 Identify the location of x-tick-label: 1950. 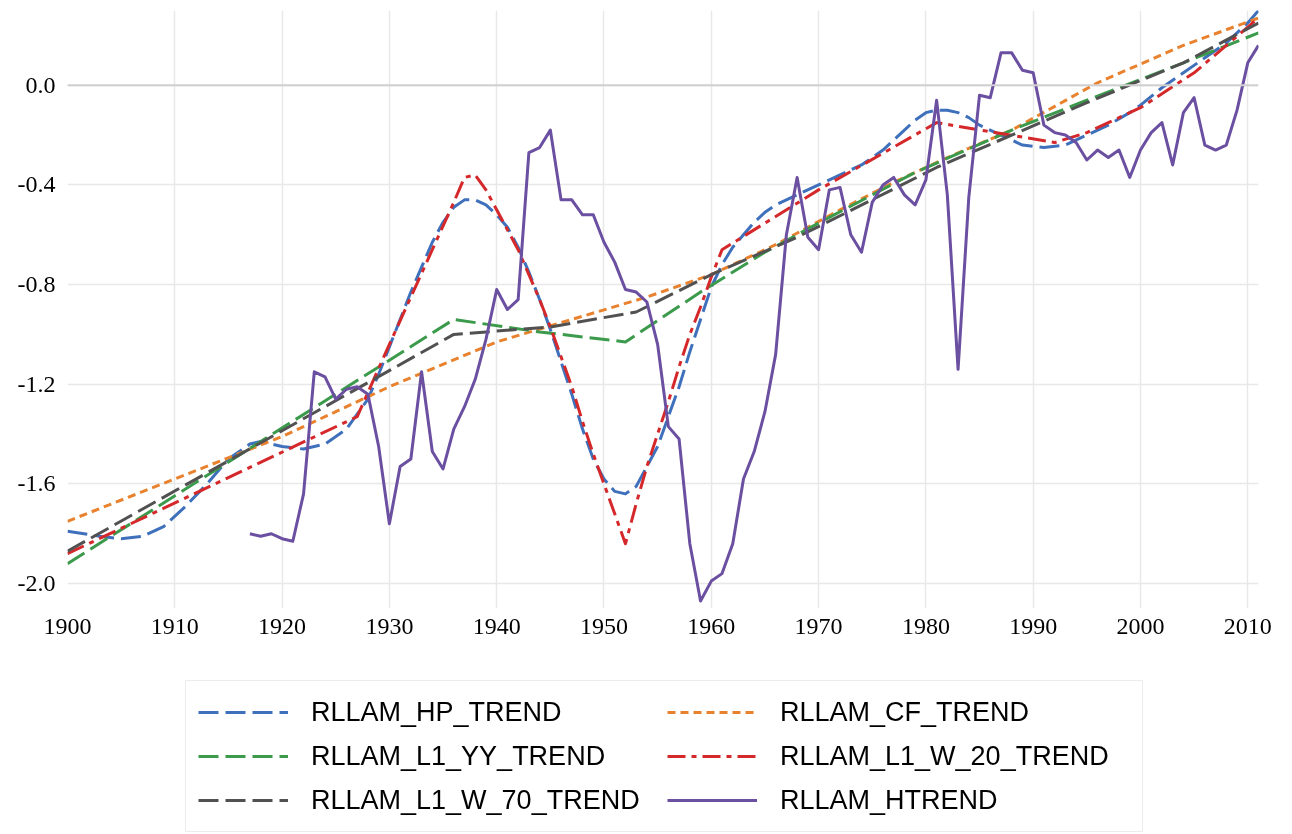
(603, 625).